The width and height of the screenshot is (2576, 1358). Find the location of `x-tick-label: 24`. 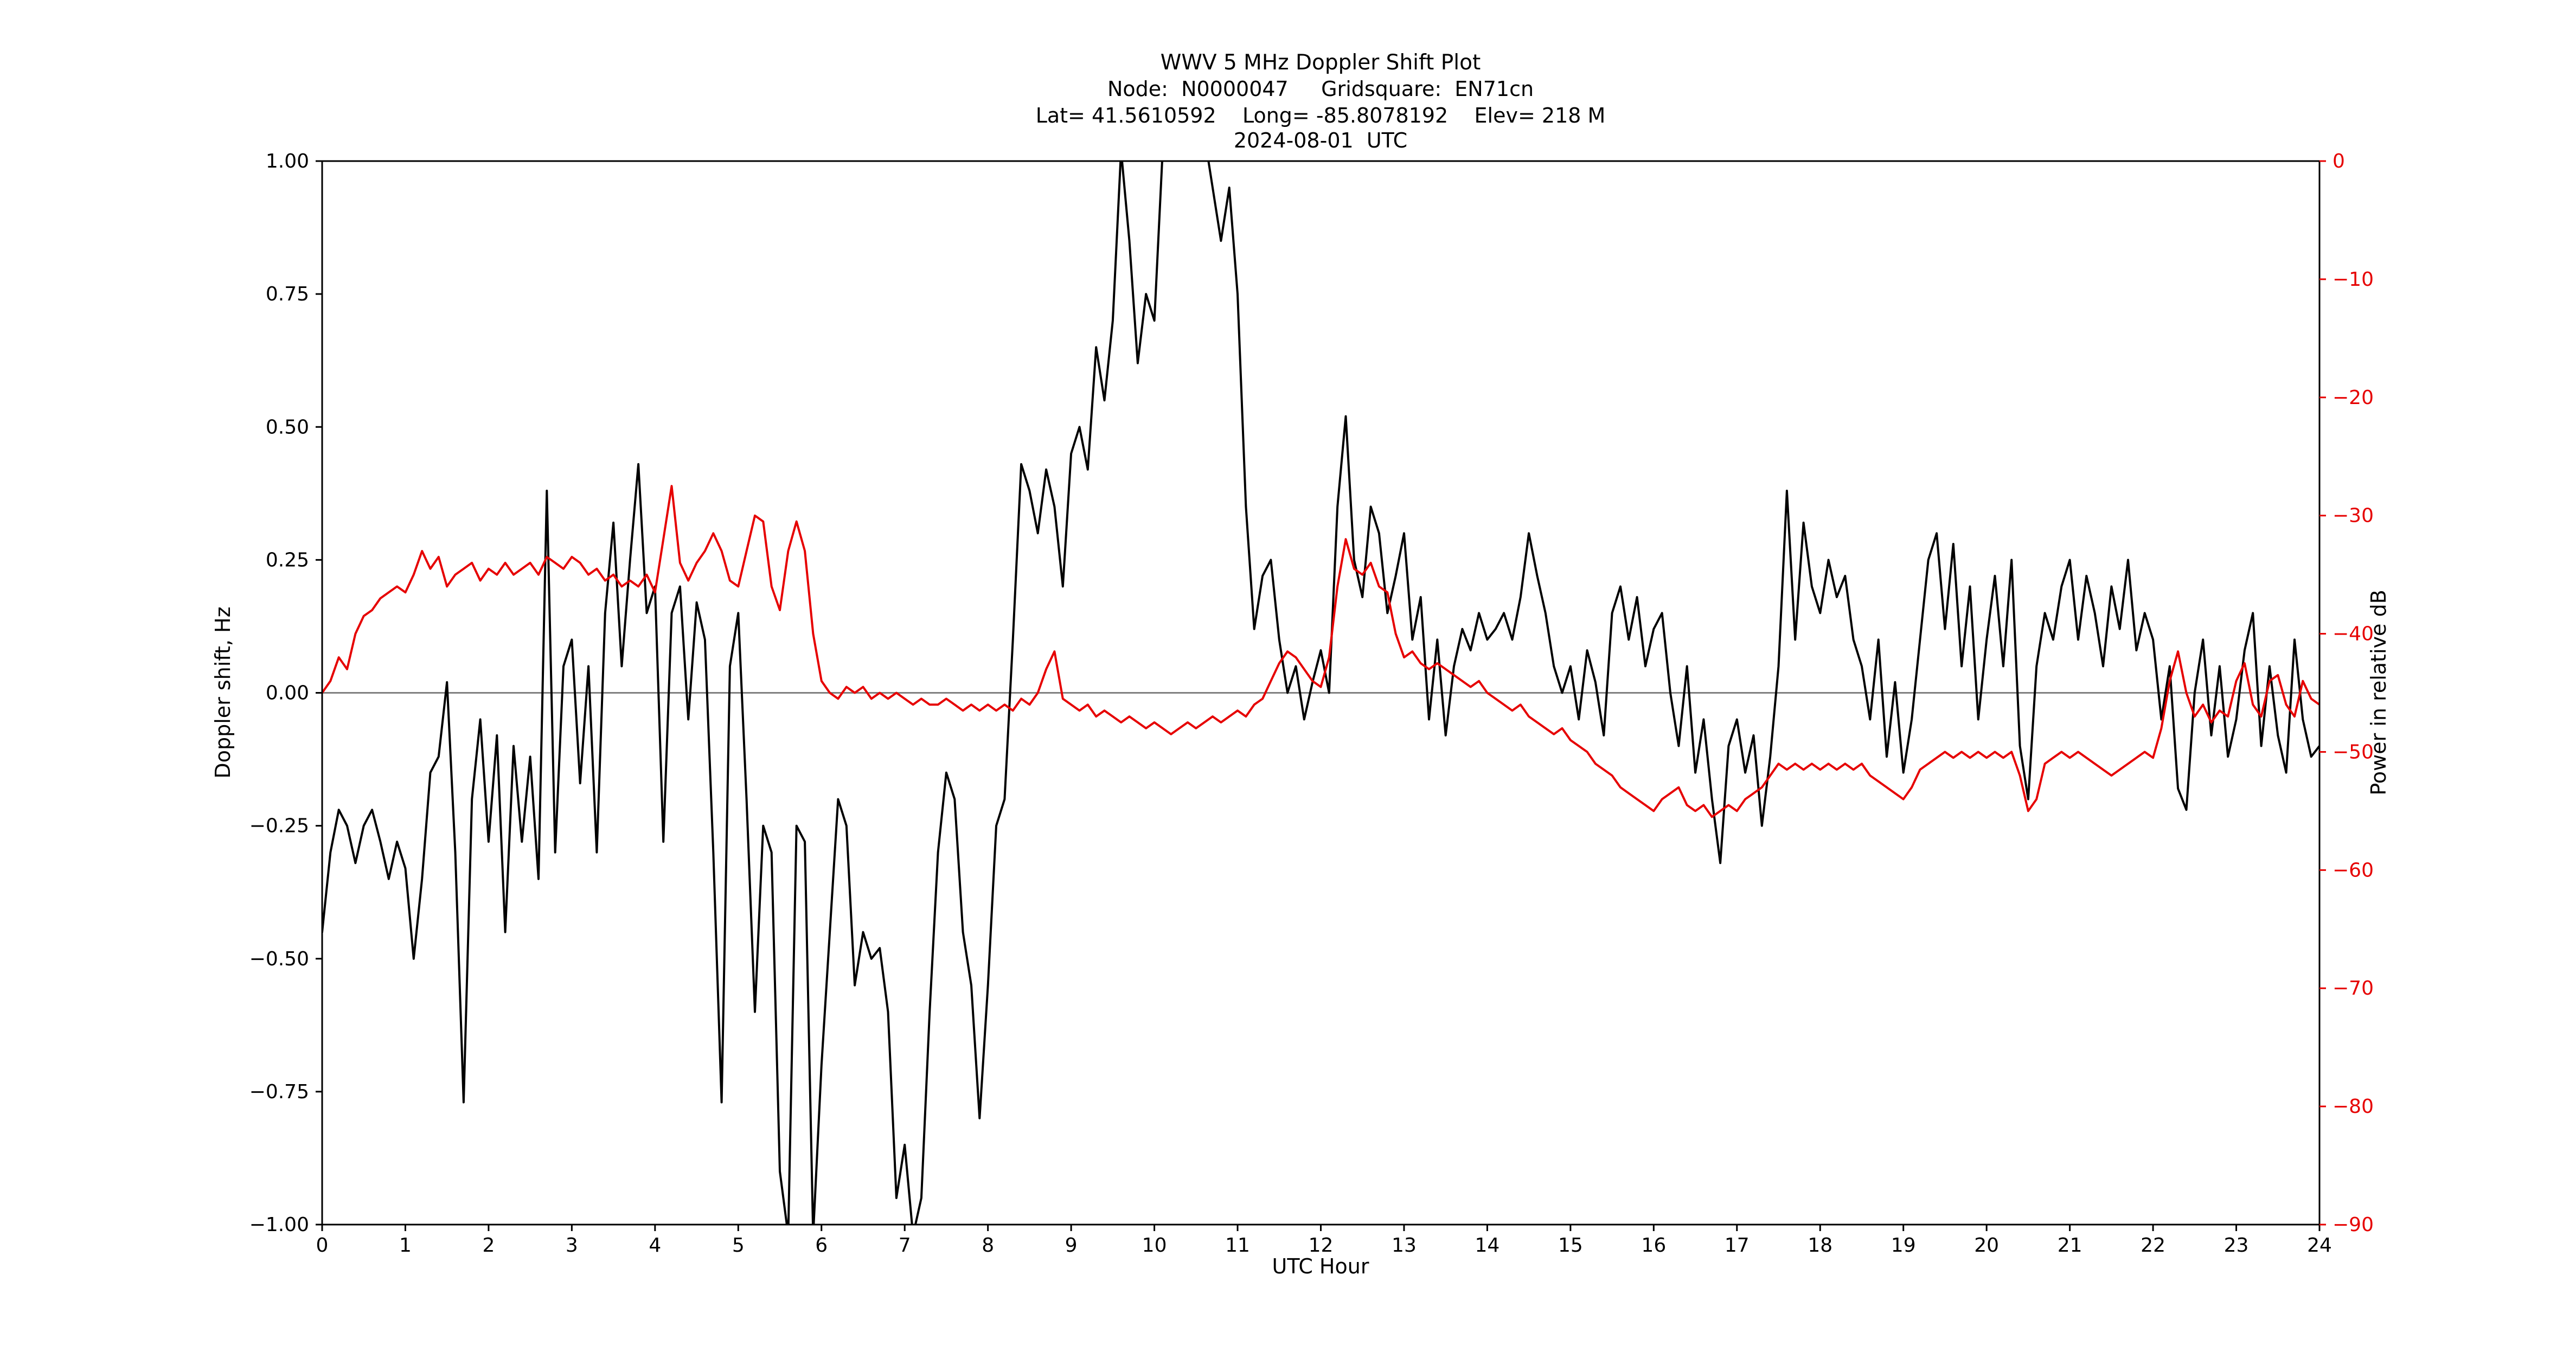

x-tick-label: 24 is located at coordinates (2319, 1245).